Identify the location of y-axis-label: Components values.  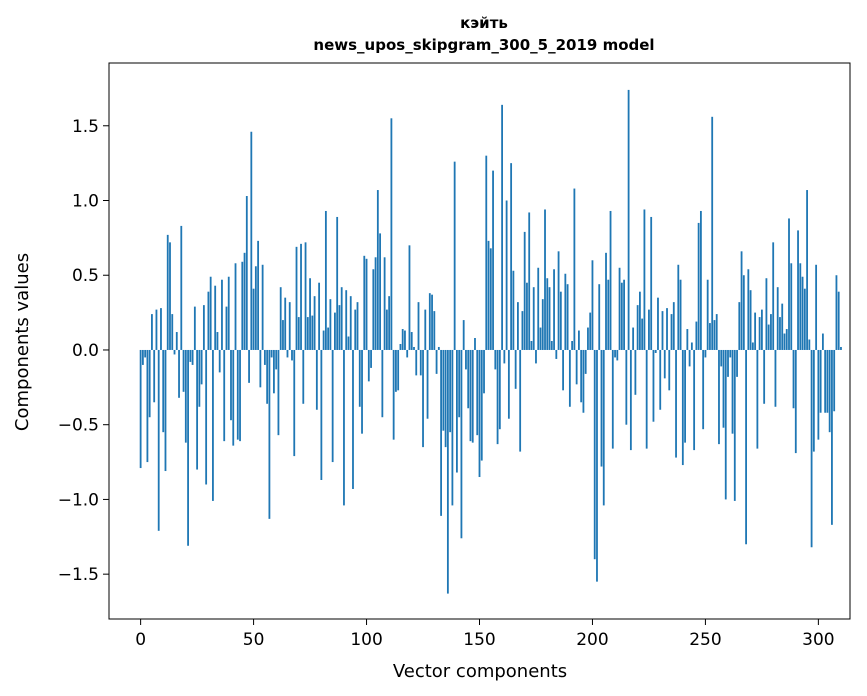
(22, 342).